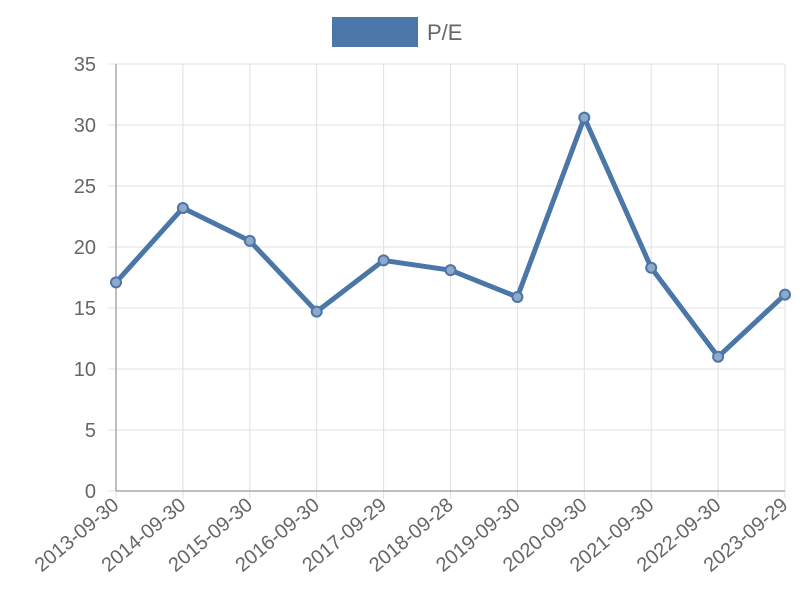 The image size is (800, 600). I want to click on legend-swatch, so click(375, 32).